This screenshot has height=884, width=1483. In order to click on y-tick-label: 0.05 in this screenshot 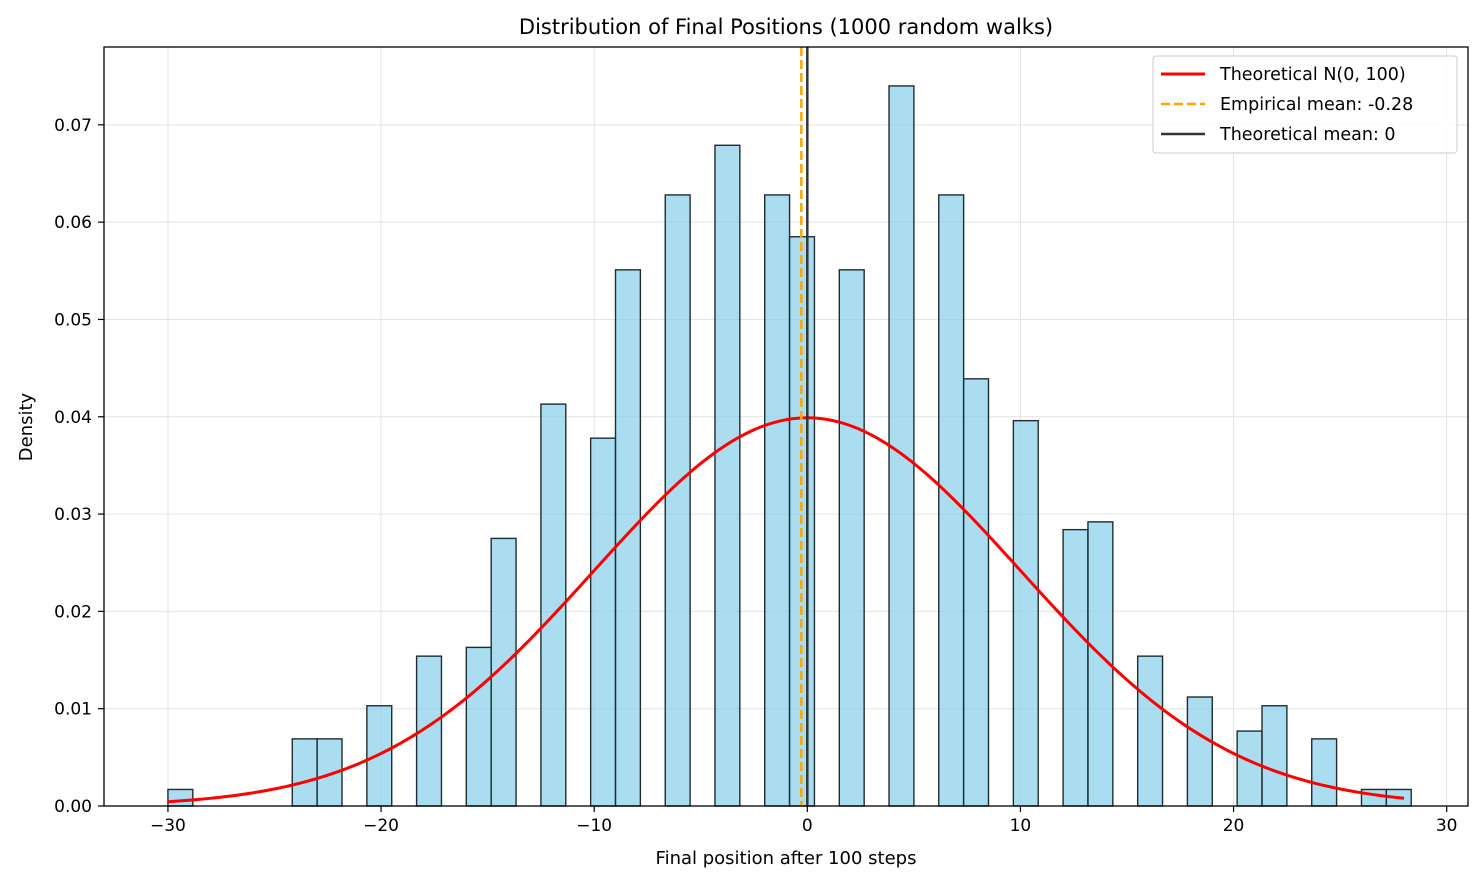, I will do `click(73, 320)`.